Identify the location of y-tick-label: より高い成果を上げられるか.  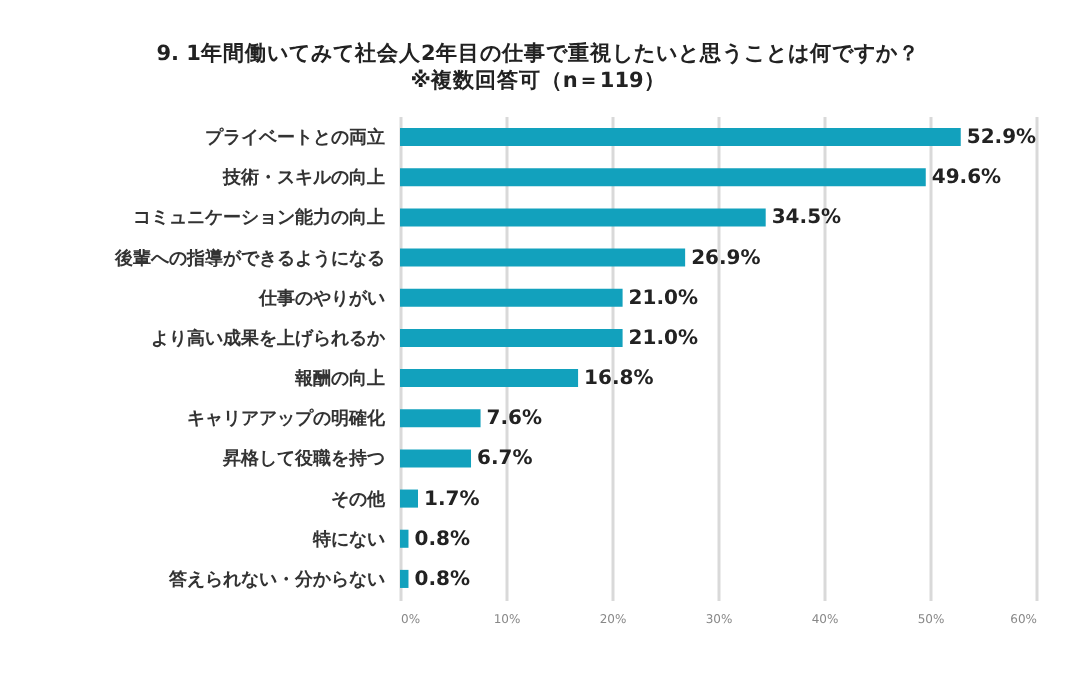
(269, 338).